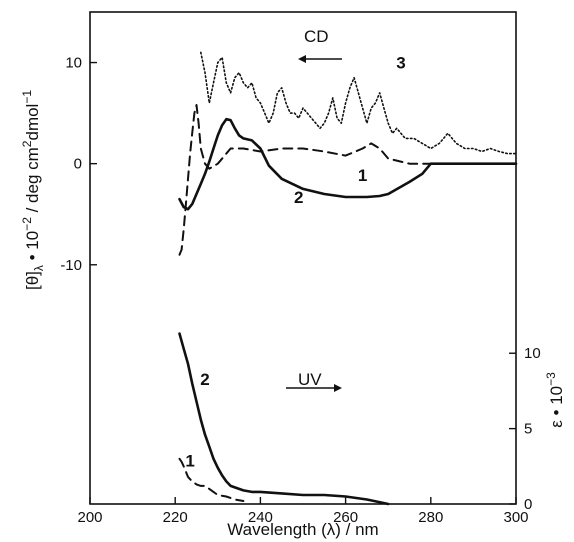 The image size is (574, 542). I want to click on uv-series-2-line, so click(284, 419).